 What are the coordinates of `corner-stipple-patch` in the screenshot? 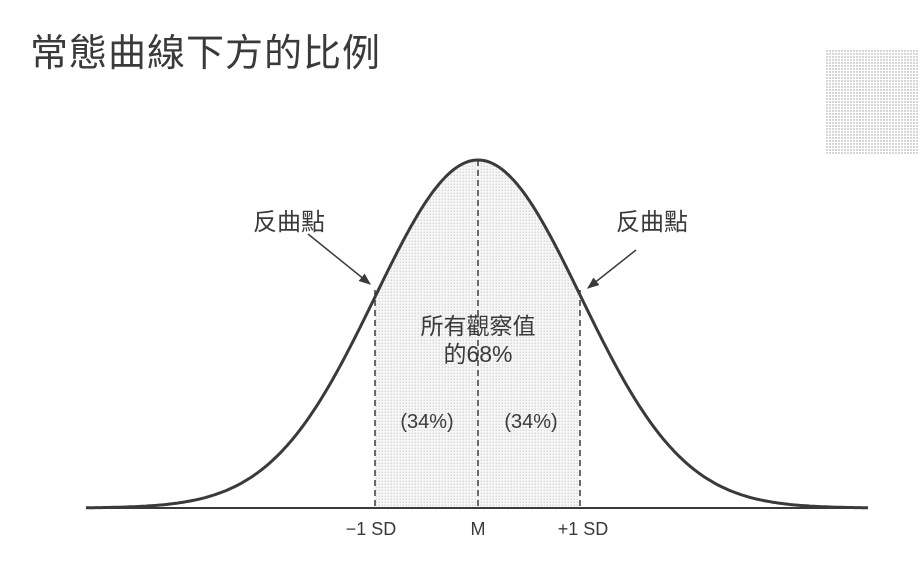 It's located at (872, 102).